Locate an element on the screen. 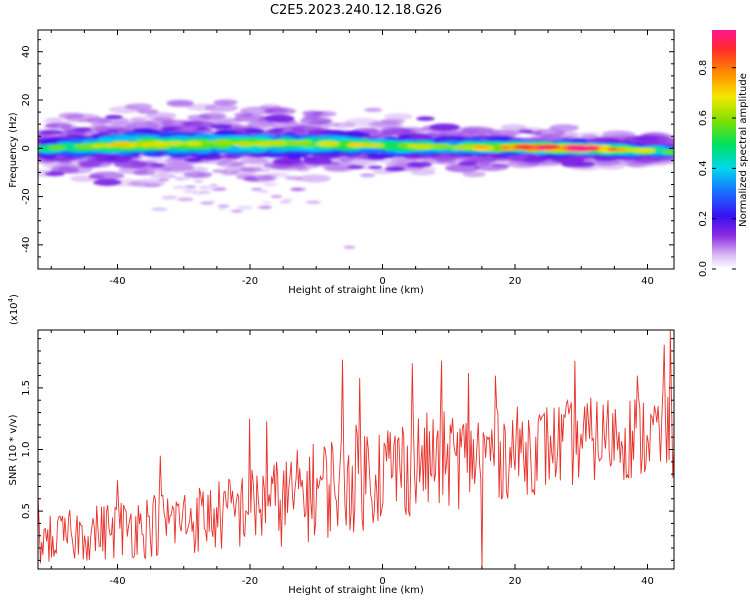 This screenshot has width=750, height=600. snr-ytick-label: 1.5 is located at coordinates (26, 388).